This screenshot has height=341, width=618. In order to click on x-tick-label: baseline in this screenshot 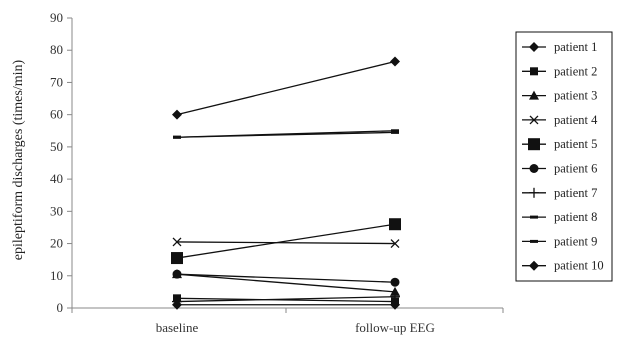, I will do `click(177, 327)`.